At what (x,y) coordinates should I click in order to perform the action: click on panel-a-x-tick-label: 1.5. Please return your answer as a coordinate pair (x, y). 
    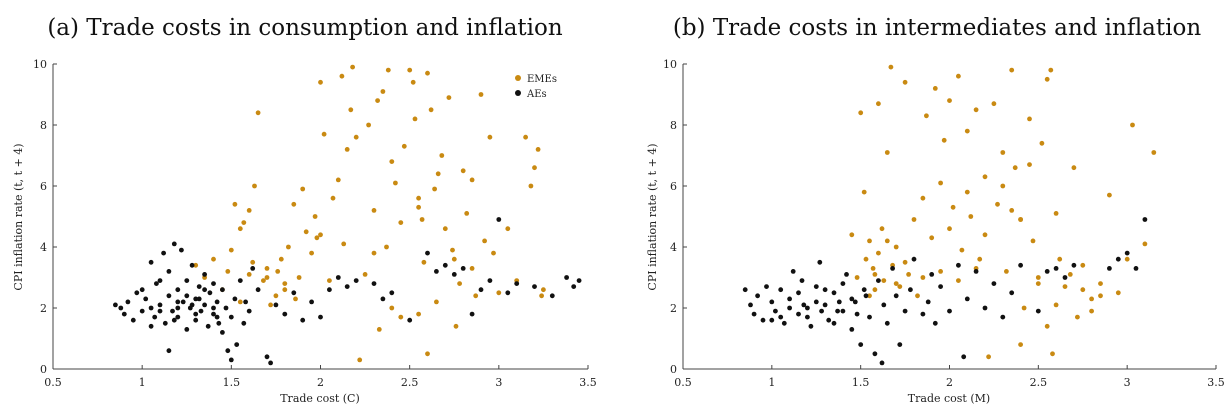
    Looking at the image, I should click on (232, 382).